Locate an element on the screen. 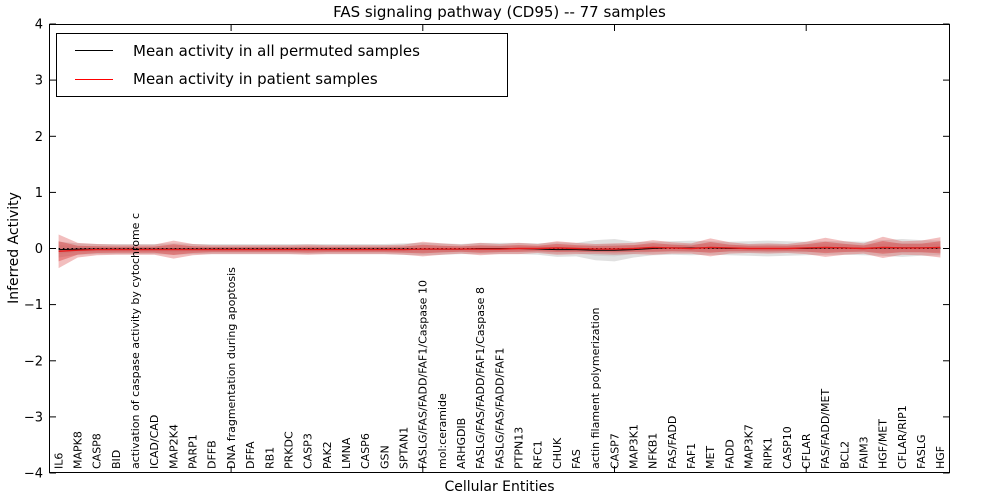  x-category-label: HGF is located at coordinates (940, 457).